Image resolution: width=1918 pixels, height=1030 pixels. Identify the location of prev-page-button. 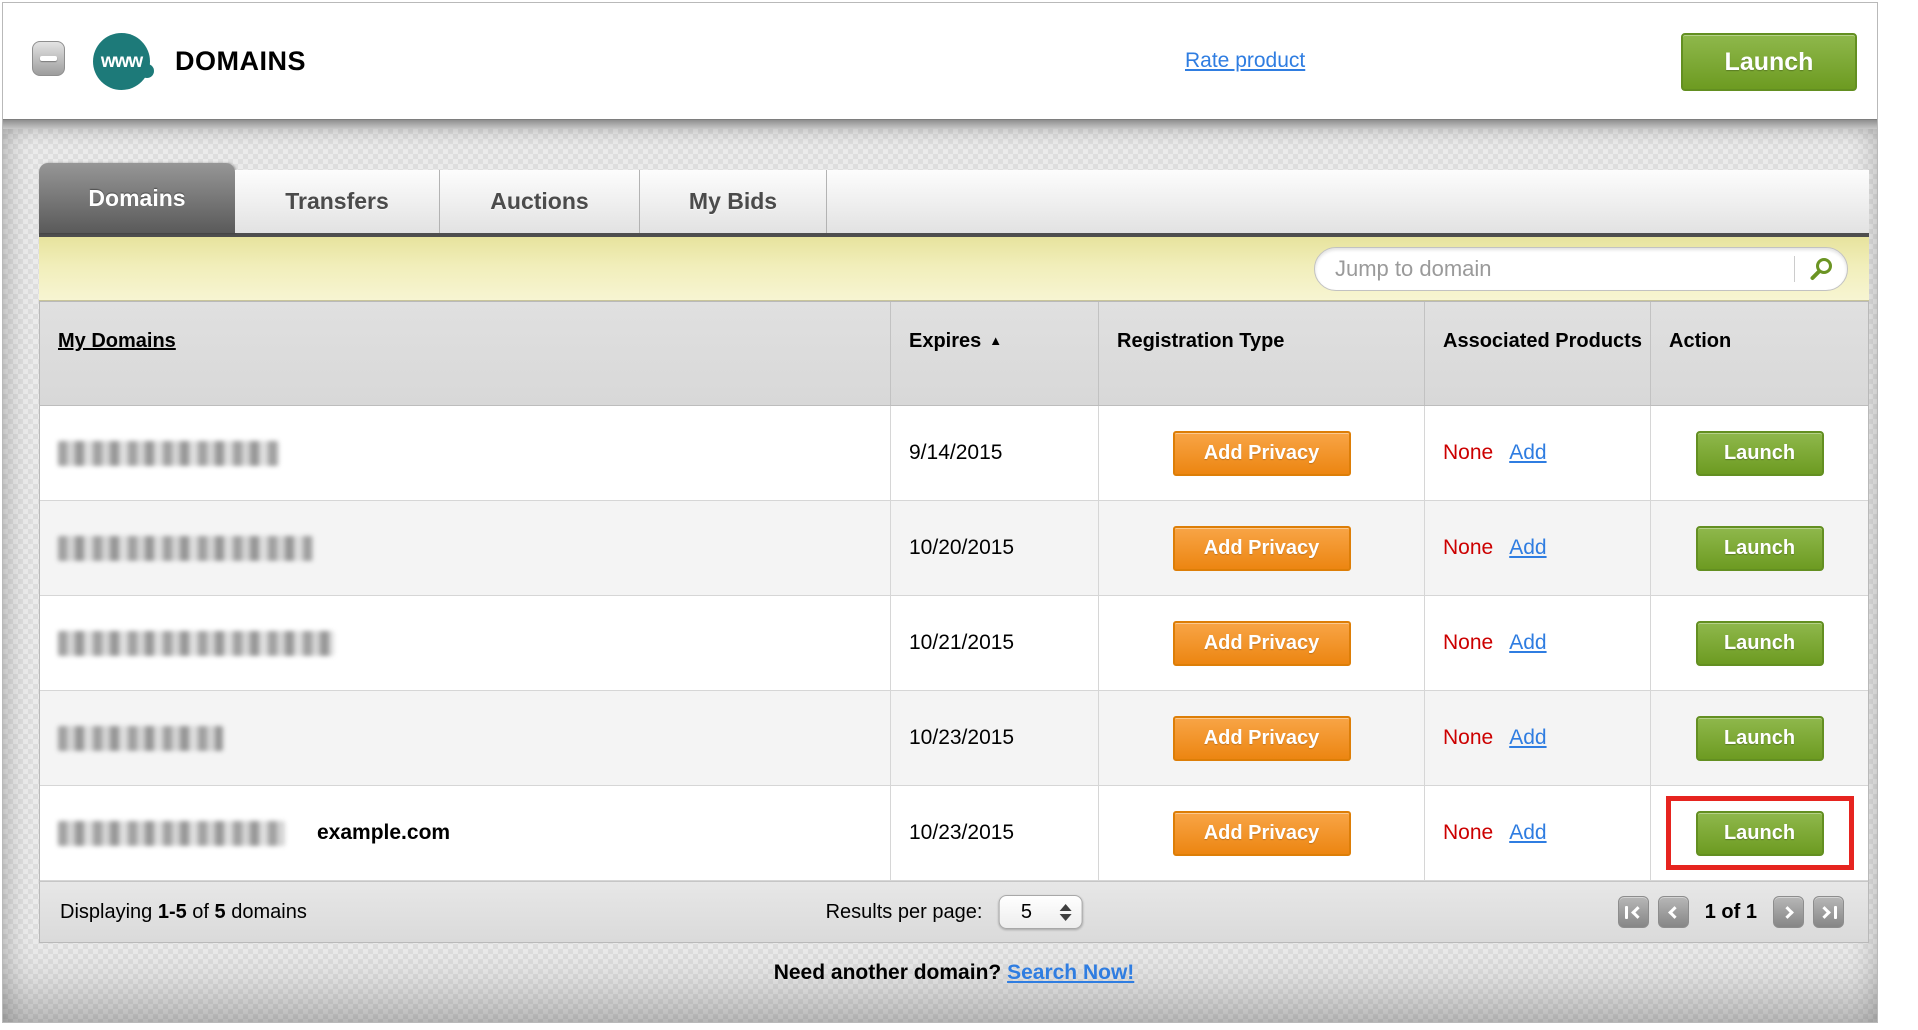
(1673, 912).